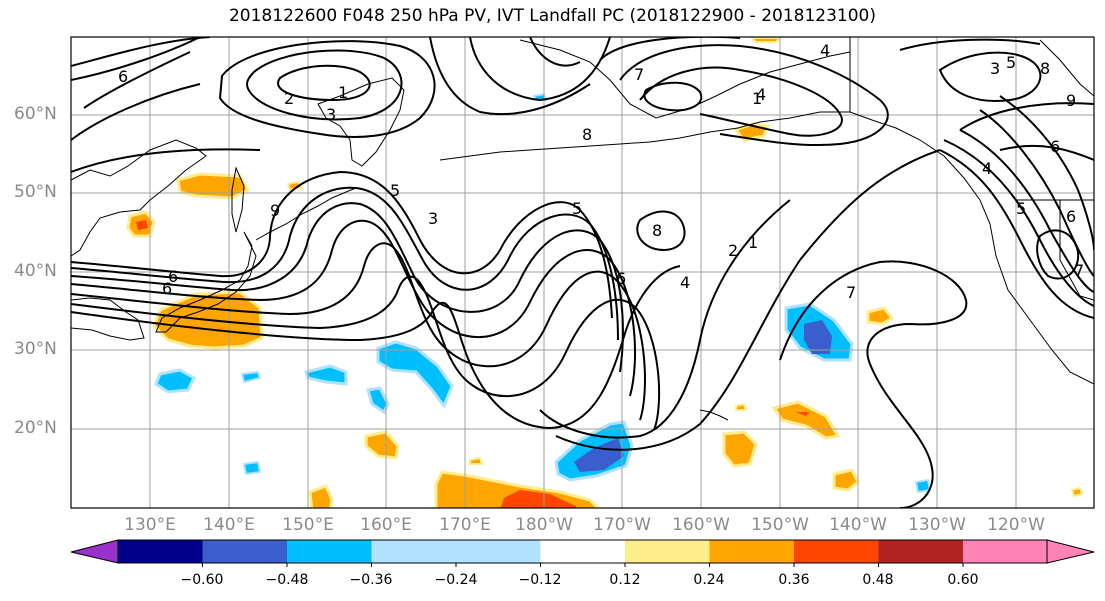  I want to click on colorbar-tick-label: 0.48, so click(878, 580).